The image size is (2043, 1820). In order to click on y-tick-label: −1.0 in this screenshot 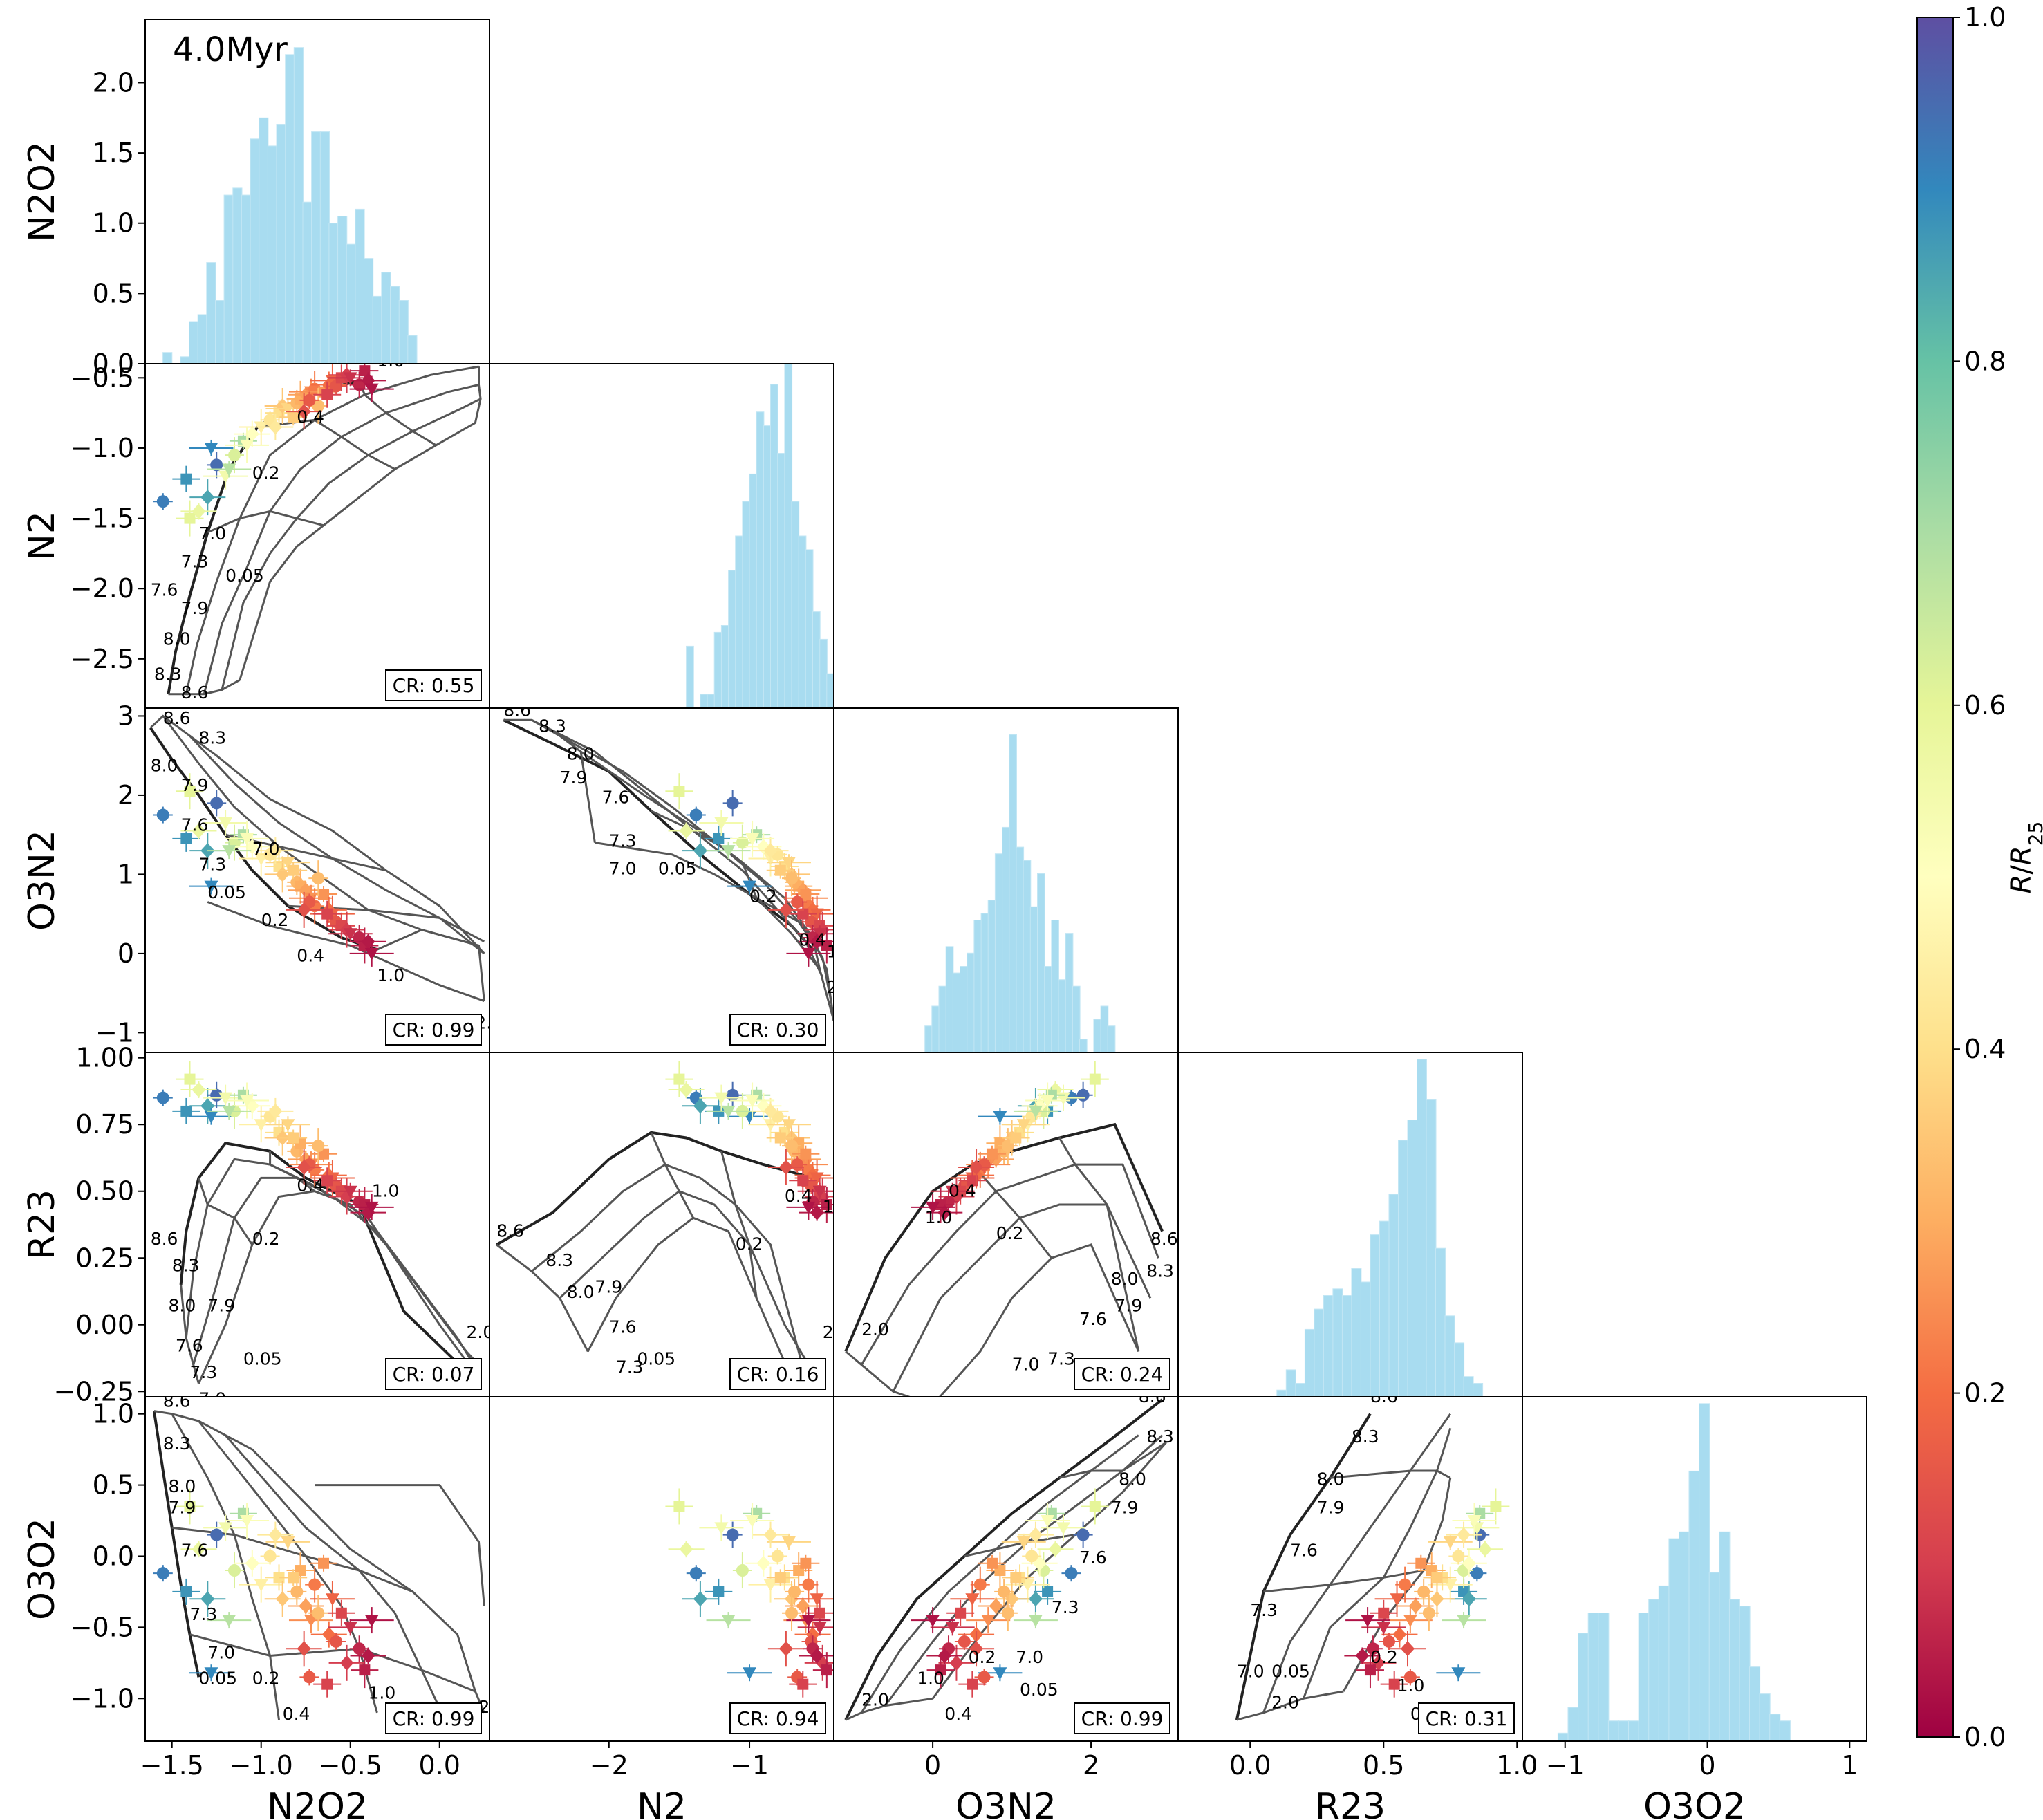, I will do `click(102, 448)`.